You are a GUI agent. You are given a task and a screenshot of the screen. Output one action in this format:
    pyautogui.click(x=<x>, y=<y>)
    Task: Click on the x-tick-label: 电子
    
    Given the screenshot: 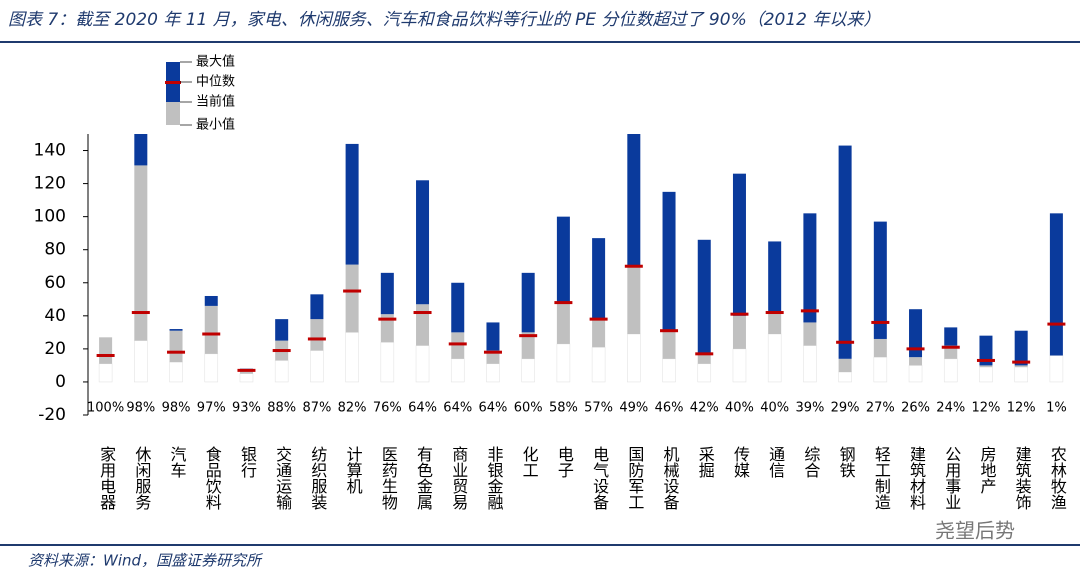 What is the action you would take?
    pyautogui.click(x=564, y=462)
    